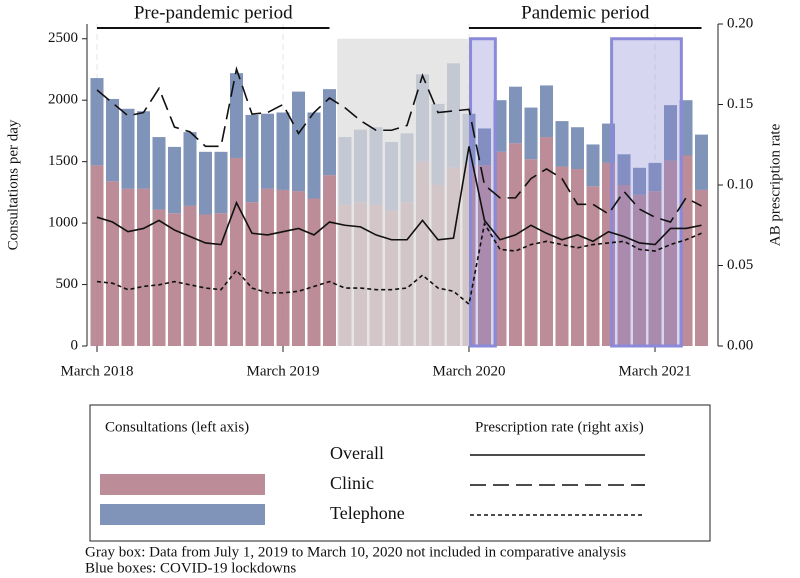  What do you see at coordinates (190, 568) in the screenshot?
I see `note: Blue boxes: COVID-19 lockdowns` at bounding box center [190, 568].